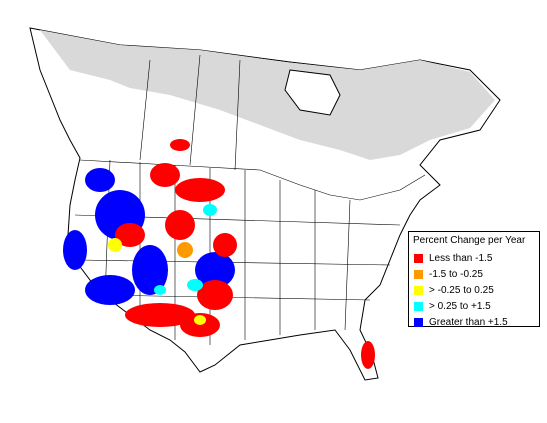  What do you see at coordinates (461, 290) in the screenshot?
I see `legend-label: > -0.25 to 0.25` at bounding box center [461, 290].